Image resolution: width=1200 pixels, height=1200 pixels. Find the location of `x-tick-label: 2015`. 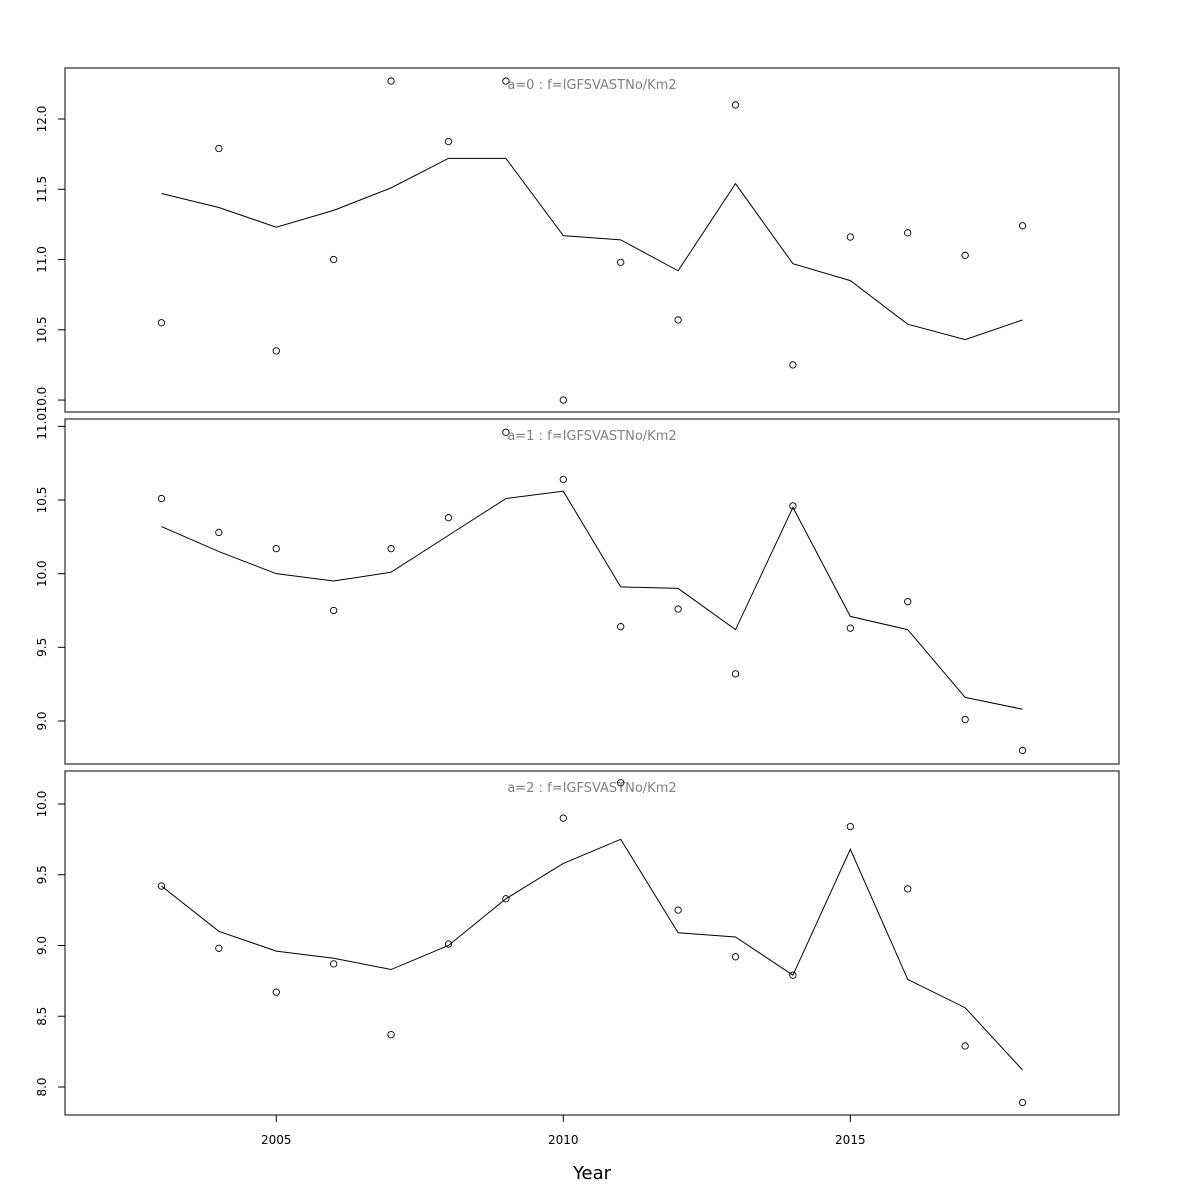

x-tick-label: 2015 is located at coordinates (850, 1140).